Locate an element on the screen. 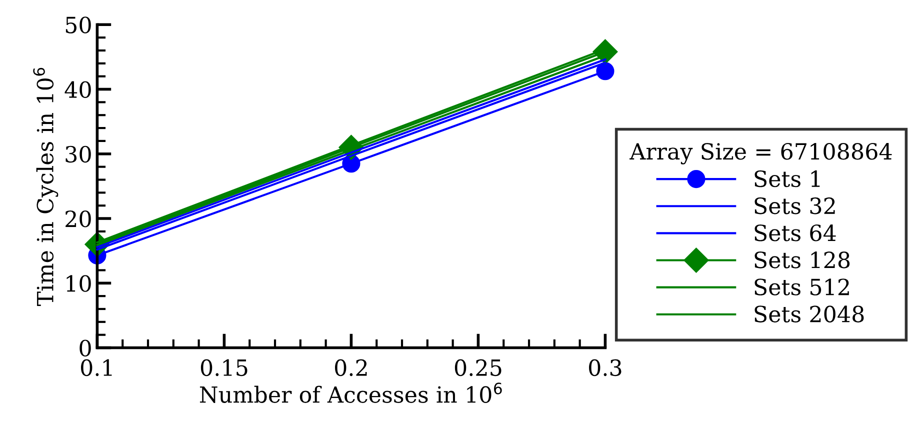 This screenshot has width=917, height=432. legend-label: Sets 128 is located at coordinates (802, 260).